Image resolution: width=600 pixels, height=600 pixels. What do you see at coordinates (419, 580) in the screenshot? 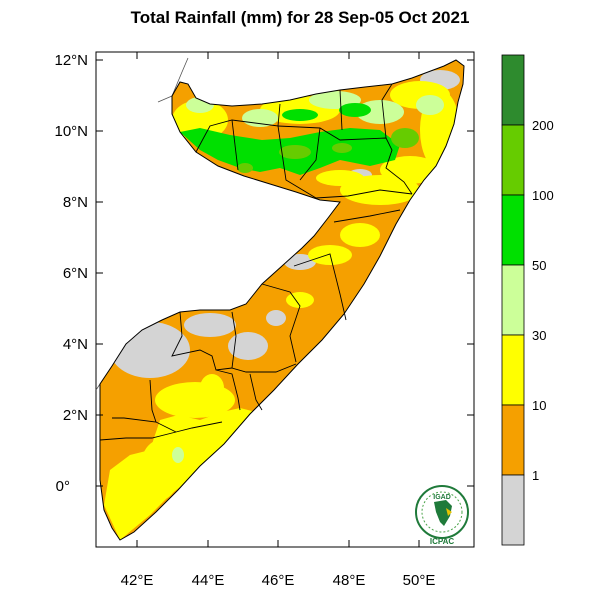
I see `lon-tick-label: 50°E` at bounding box center [419, 580].